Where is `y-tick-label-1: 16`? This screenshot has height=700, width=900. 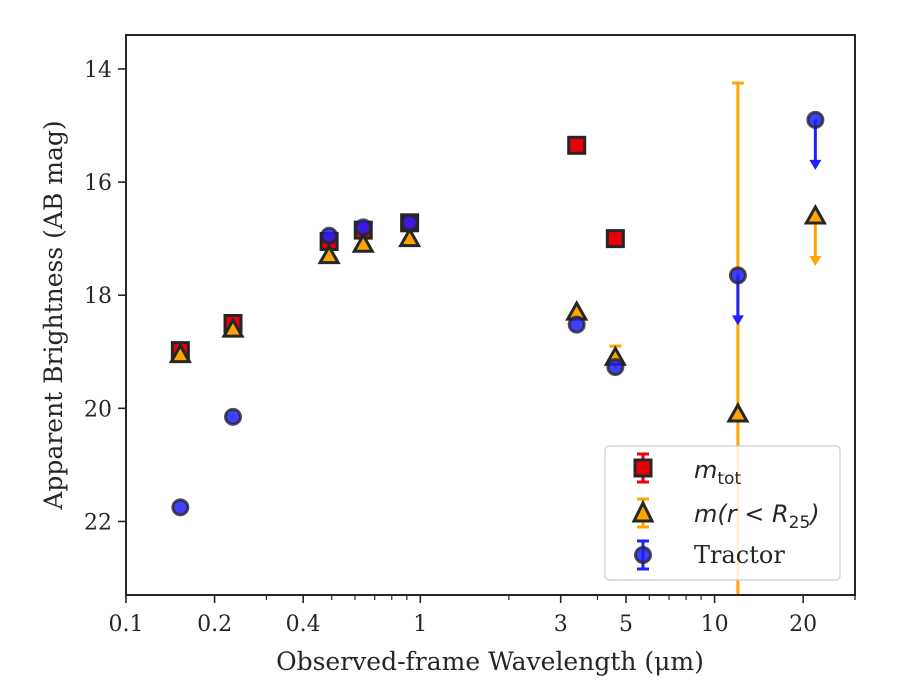 y-tick-label-1: 16 is located at coordinates (98, 183).